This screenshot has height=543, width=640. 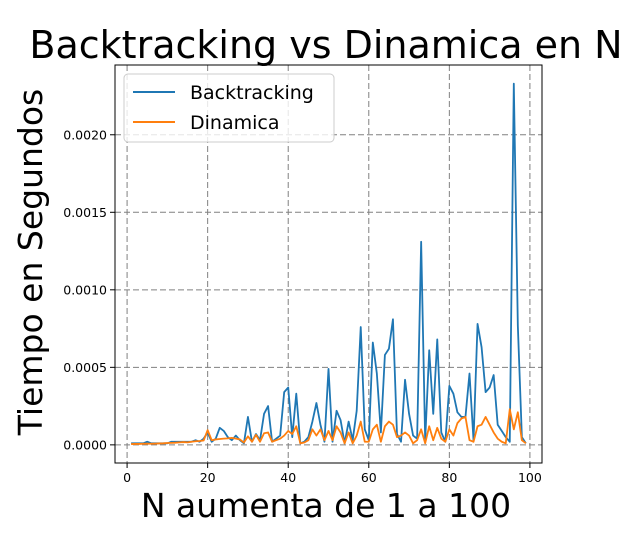 I want to click on x-tick-label: 100, so click(x=530, y=477).